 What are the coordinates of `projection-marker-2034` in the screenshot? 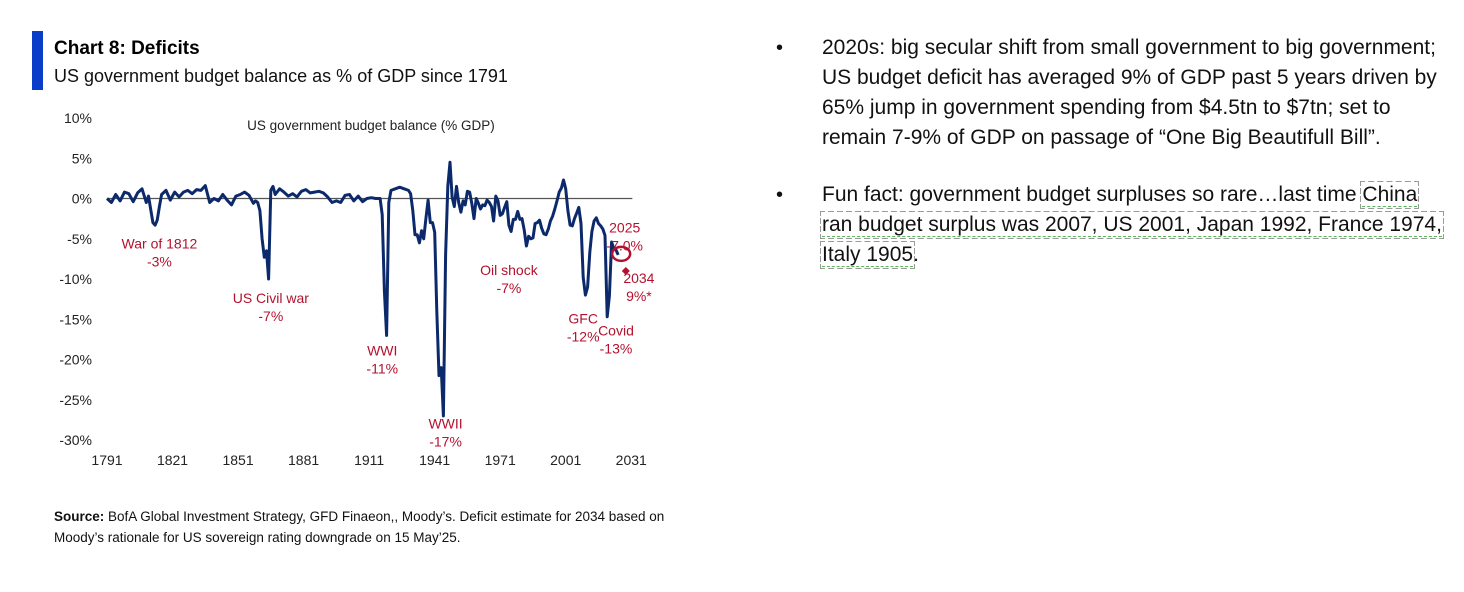 It's located at (625, 270).